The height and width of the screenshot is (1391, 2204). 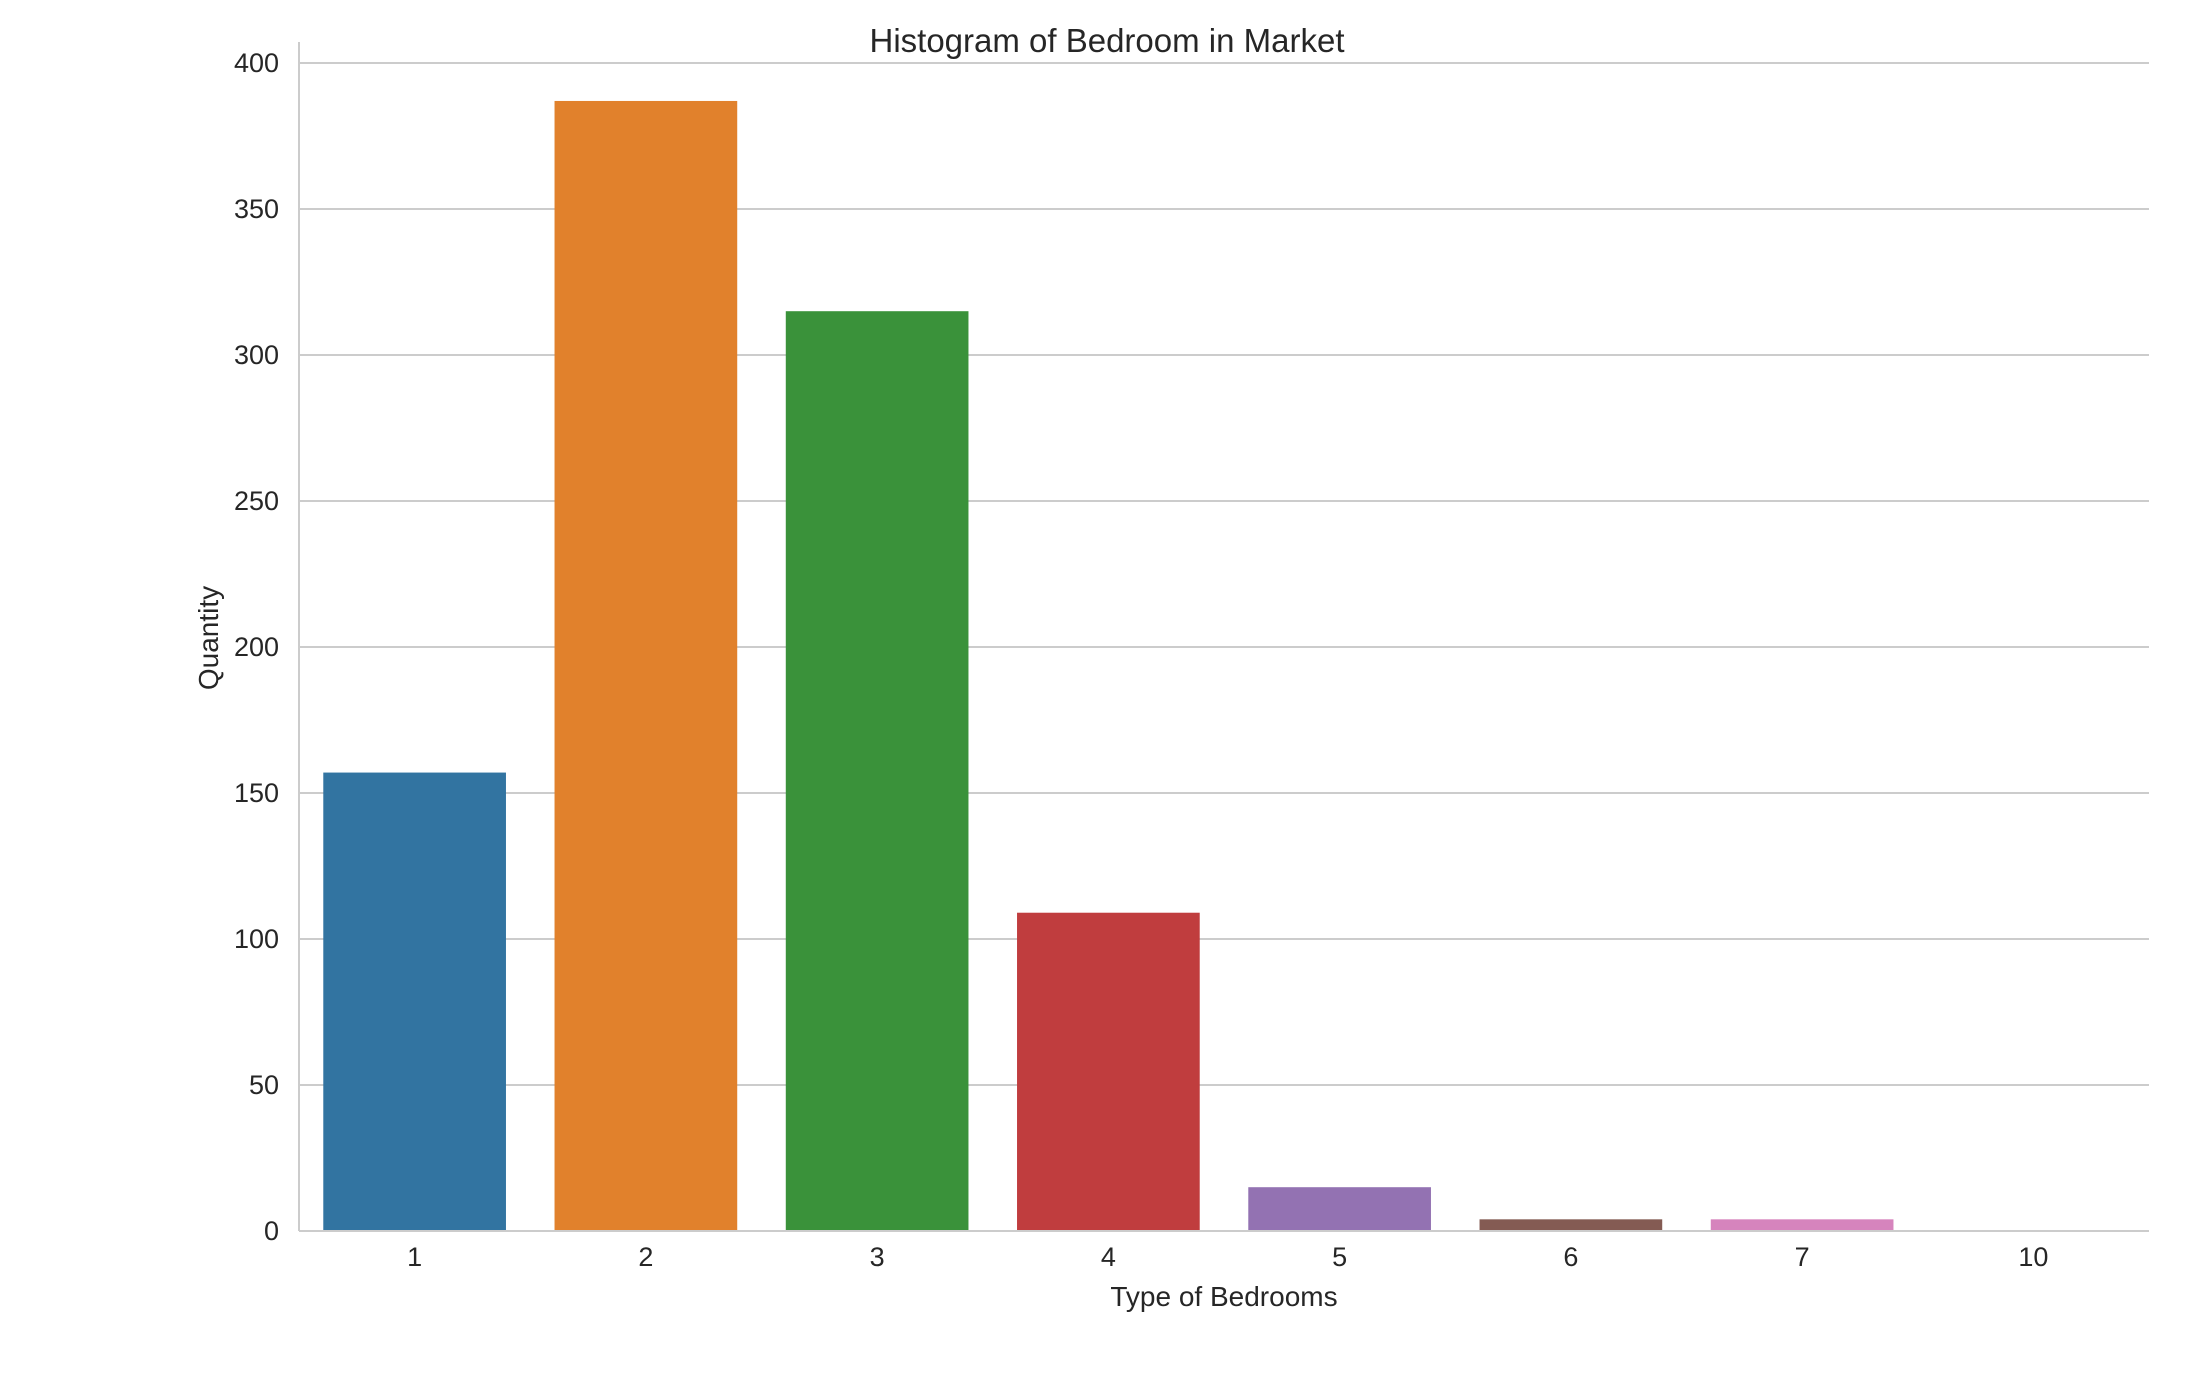 I want to click on y-tick-label: 200, so click(x=256, y=647).